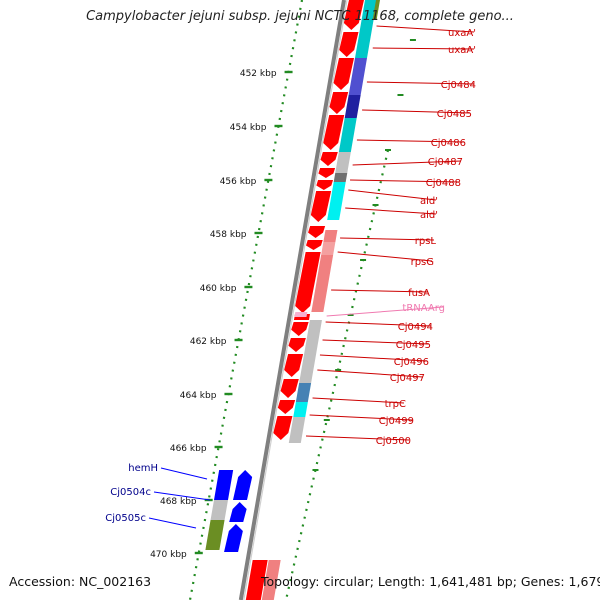 The width and height of the screenshot is (600, 600). I want to click on ruler-tick-label: 470 kbp, so click(168, 555).